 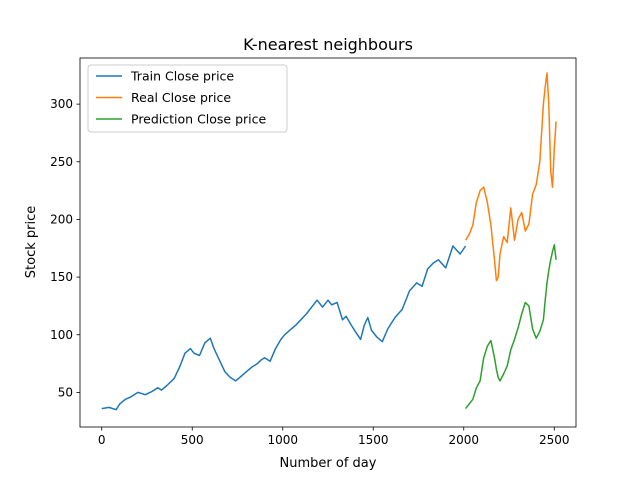 What do you see at coordinates (328, 463) in the screenshot?
I see `x-axis-label: Number of day` at bounding box center [328, 463].